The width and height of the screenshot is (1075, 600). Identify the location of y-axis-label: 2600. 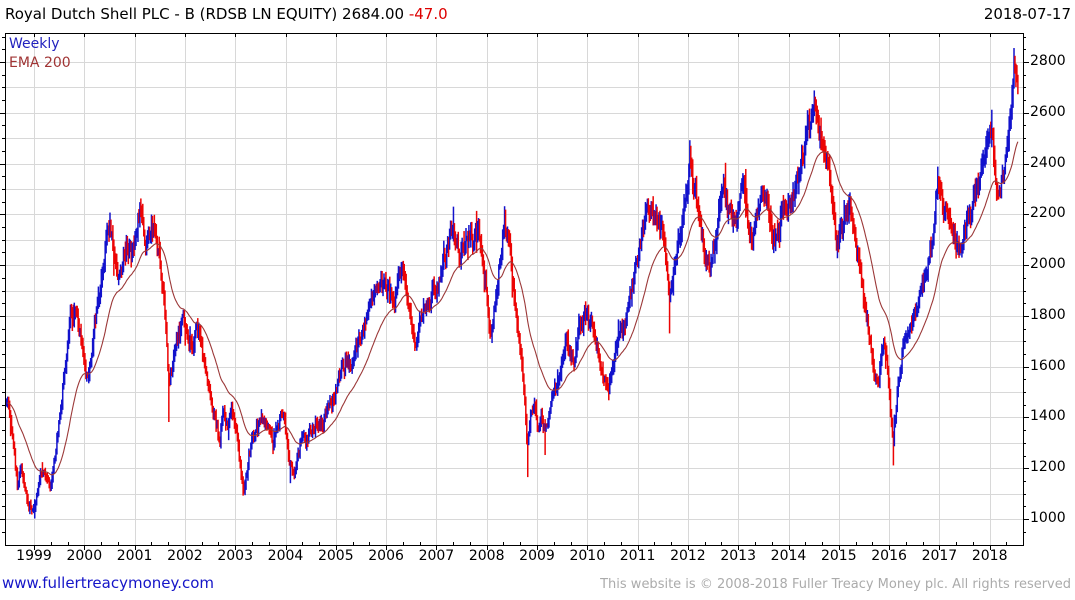
(1048, 111).